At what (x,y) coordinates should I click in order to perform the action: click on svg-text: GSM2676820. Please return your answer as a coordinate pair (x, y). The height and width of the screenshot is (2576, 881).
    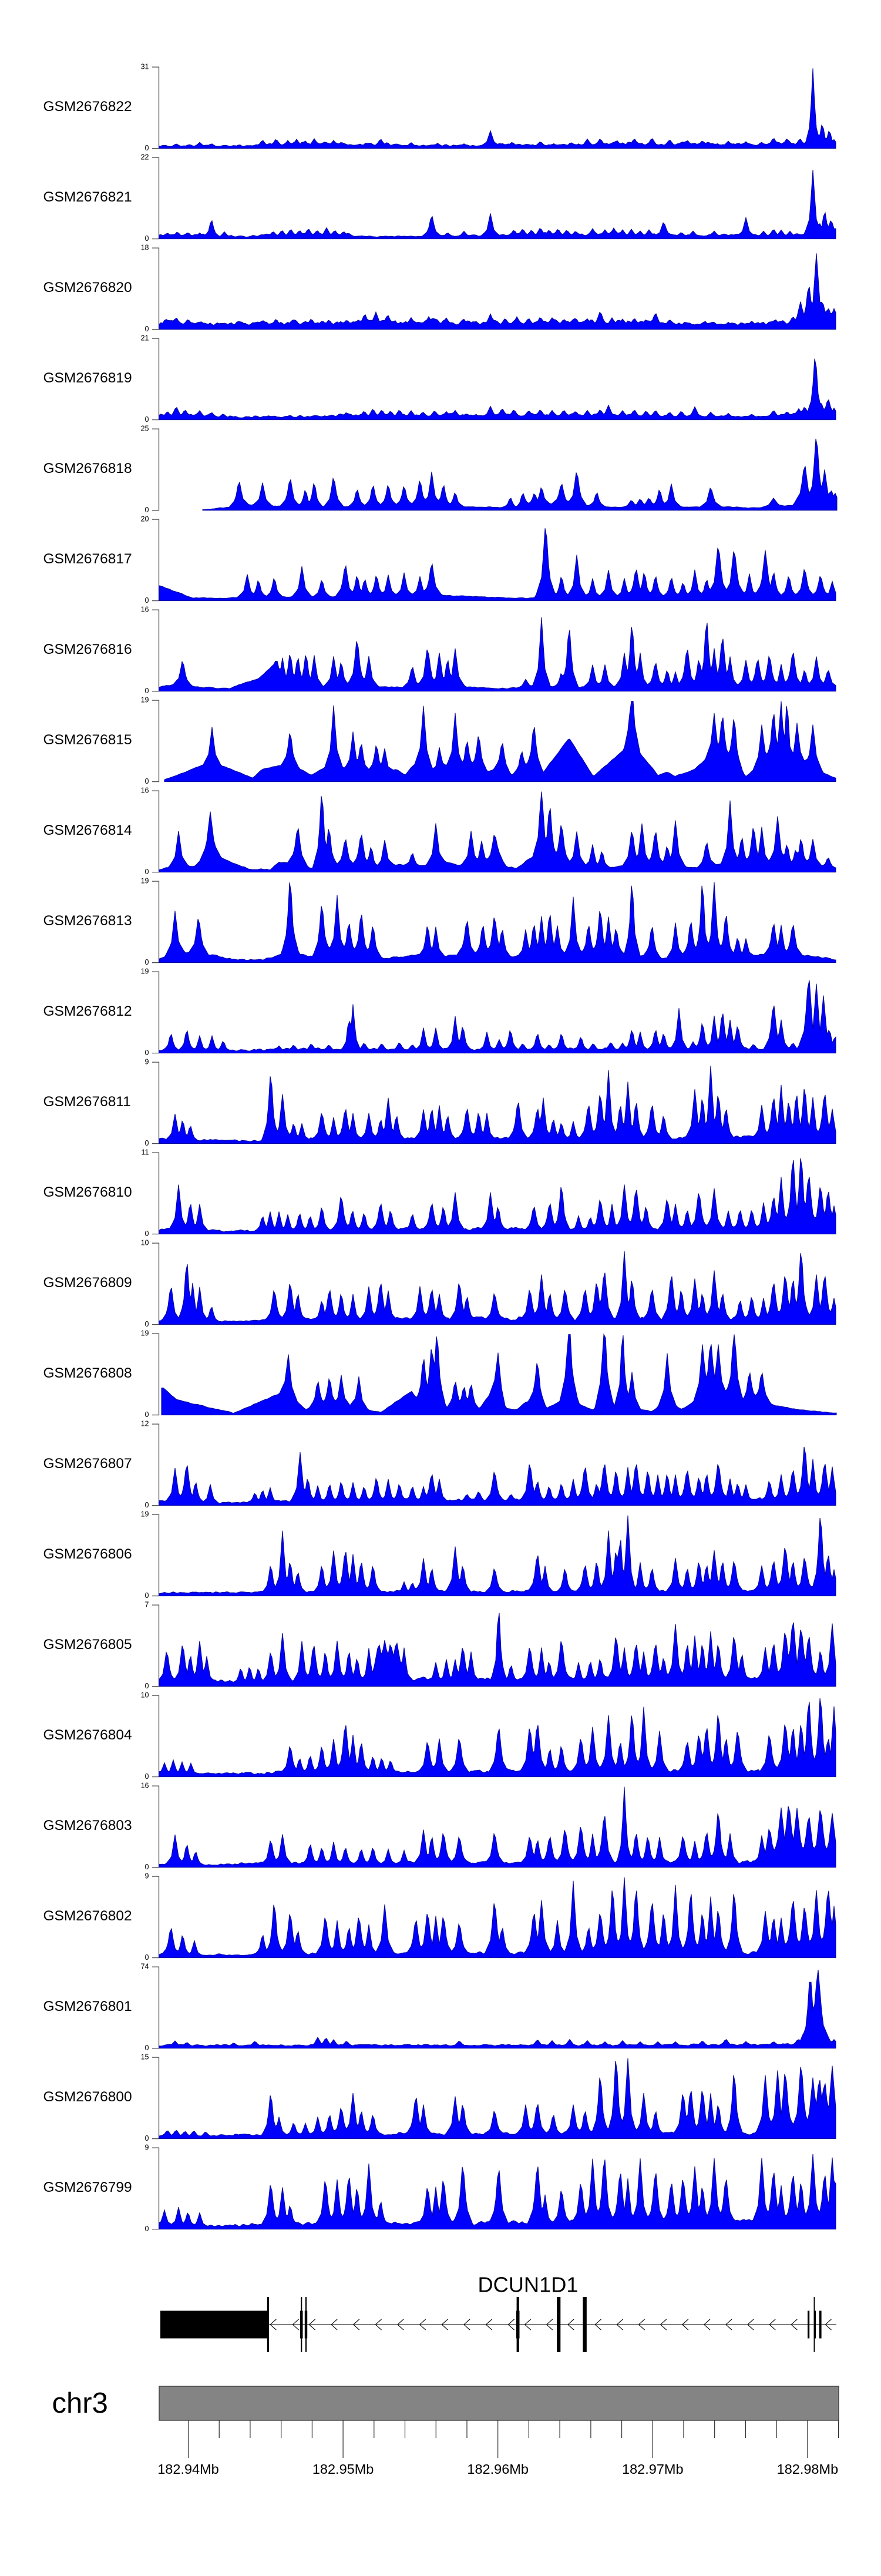
    Looking at the image, I should click on (88, 287).